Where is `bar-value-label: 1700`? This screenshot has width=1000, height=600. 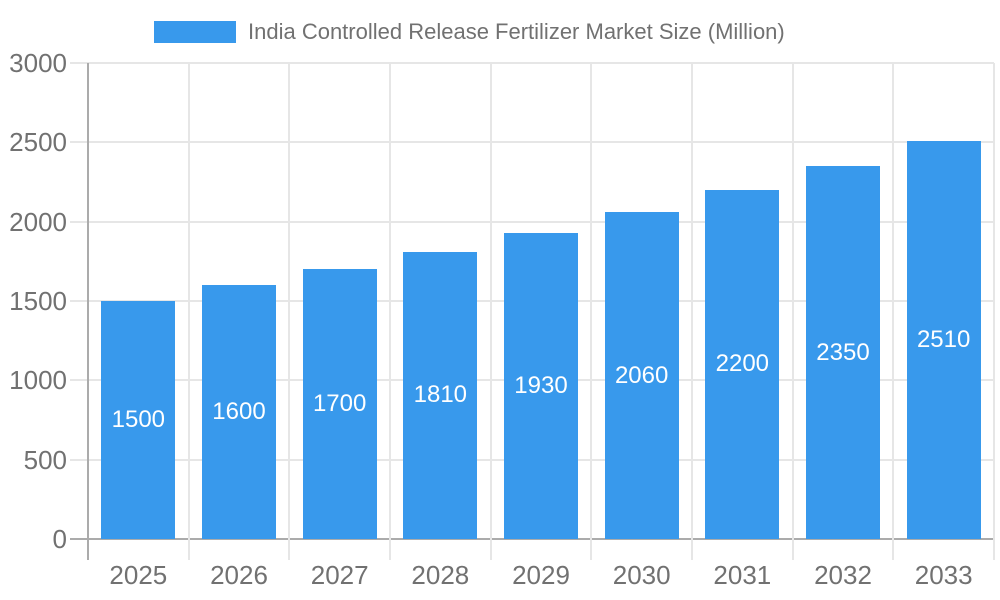 bar-value-label: 1700 is located at coordinates (339, 404).